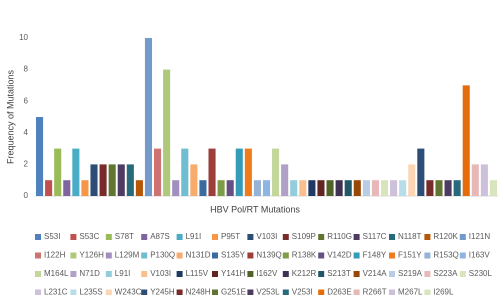 Image resolution: width=500 pixels, height=295 pixels. I want to click on legend-label: V253I, so click(302, 291).